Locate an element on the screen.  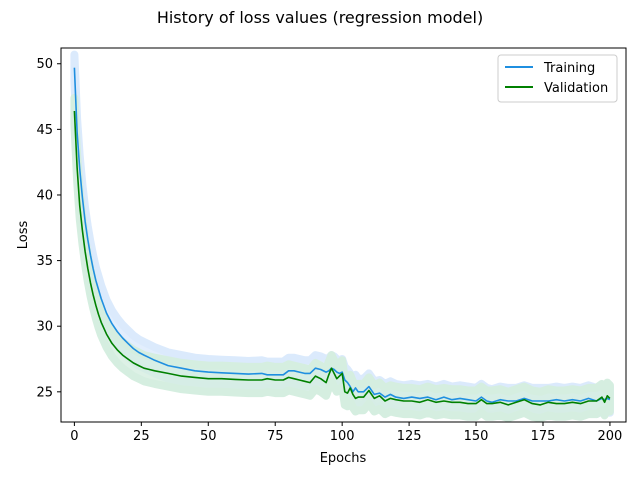
y-tick-label: 50 is located at coordinates (44, 64).